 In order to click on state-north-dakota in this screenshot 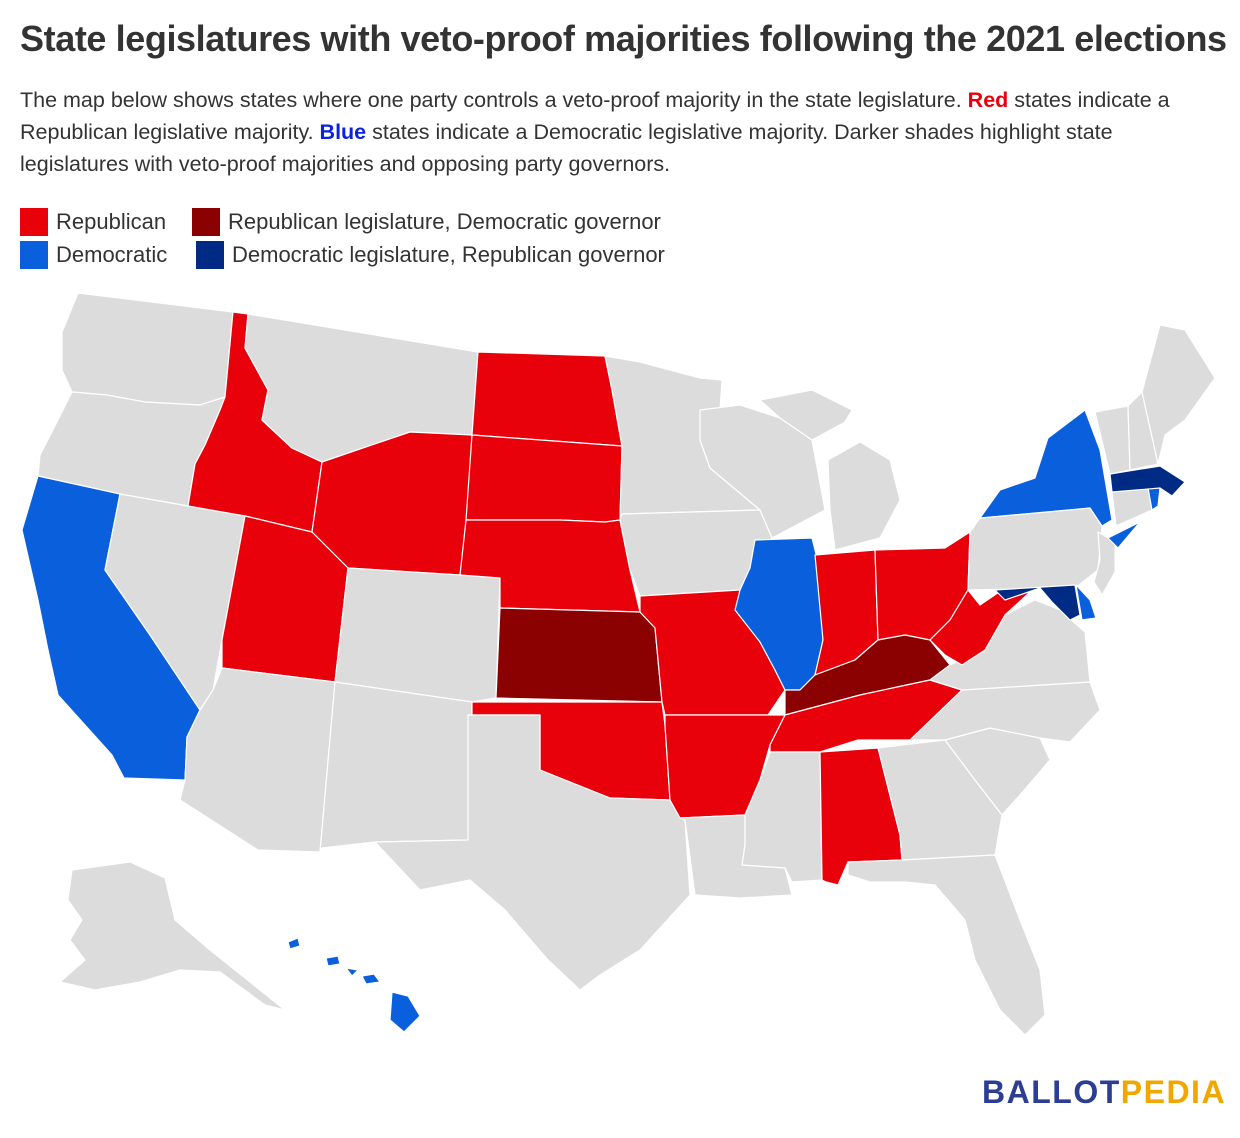, I will do `click(547, 399)`.